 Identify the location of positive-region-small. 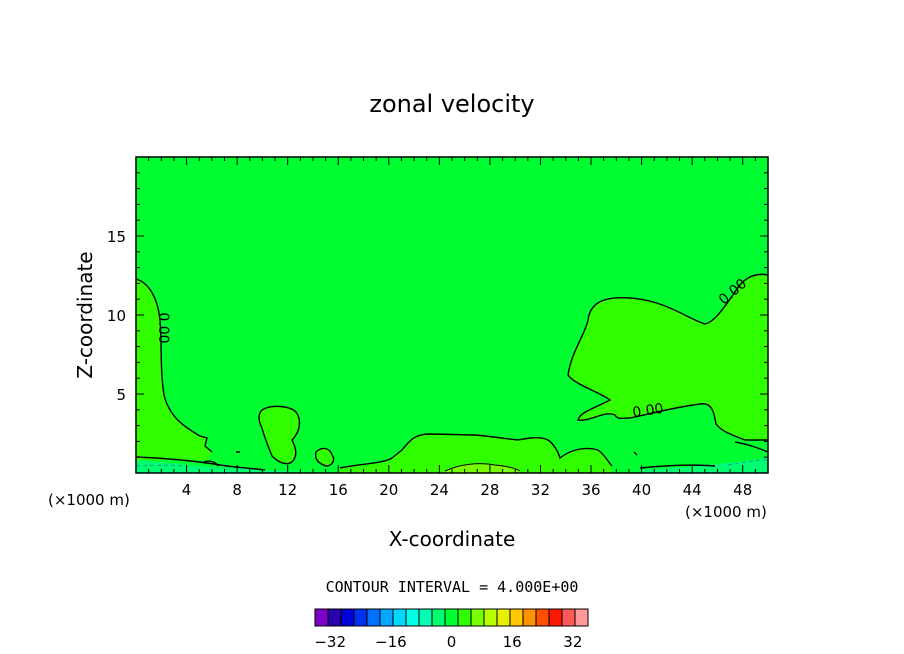
(324, 457).